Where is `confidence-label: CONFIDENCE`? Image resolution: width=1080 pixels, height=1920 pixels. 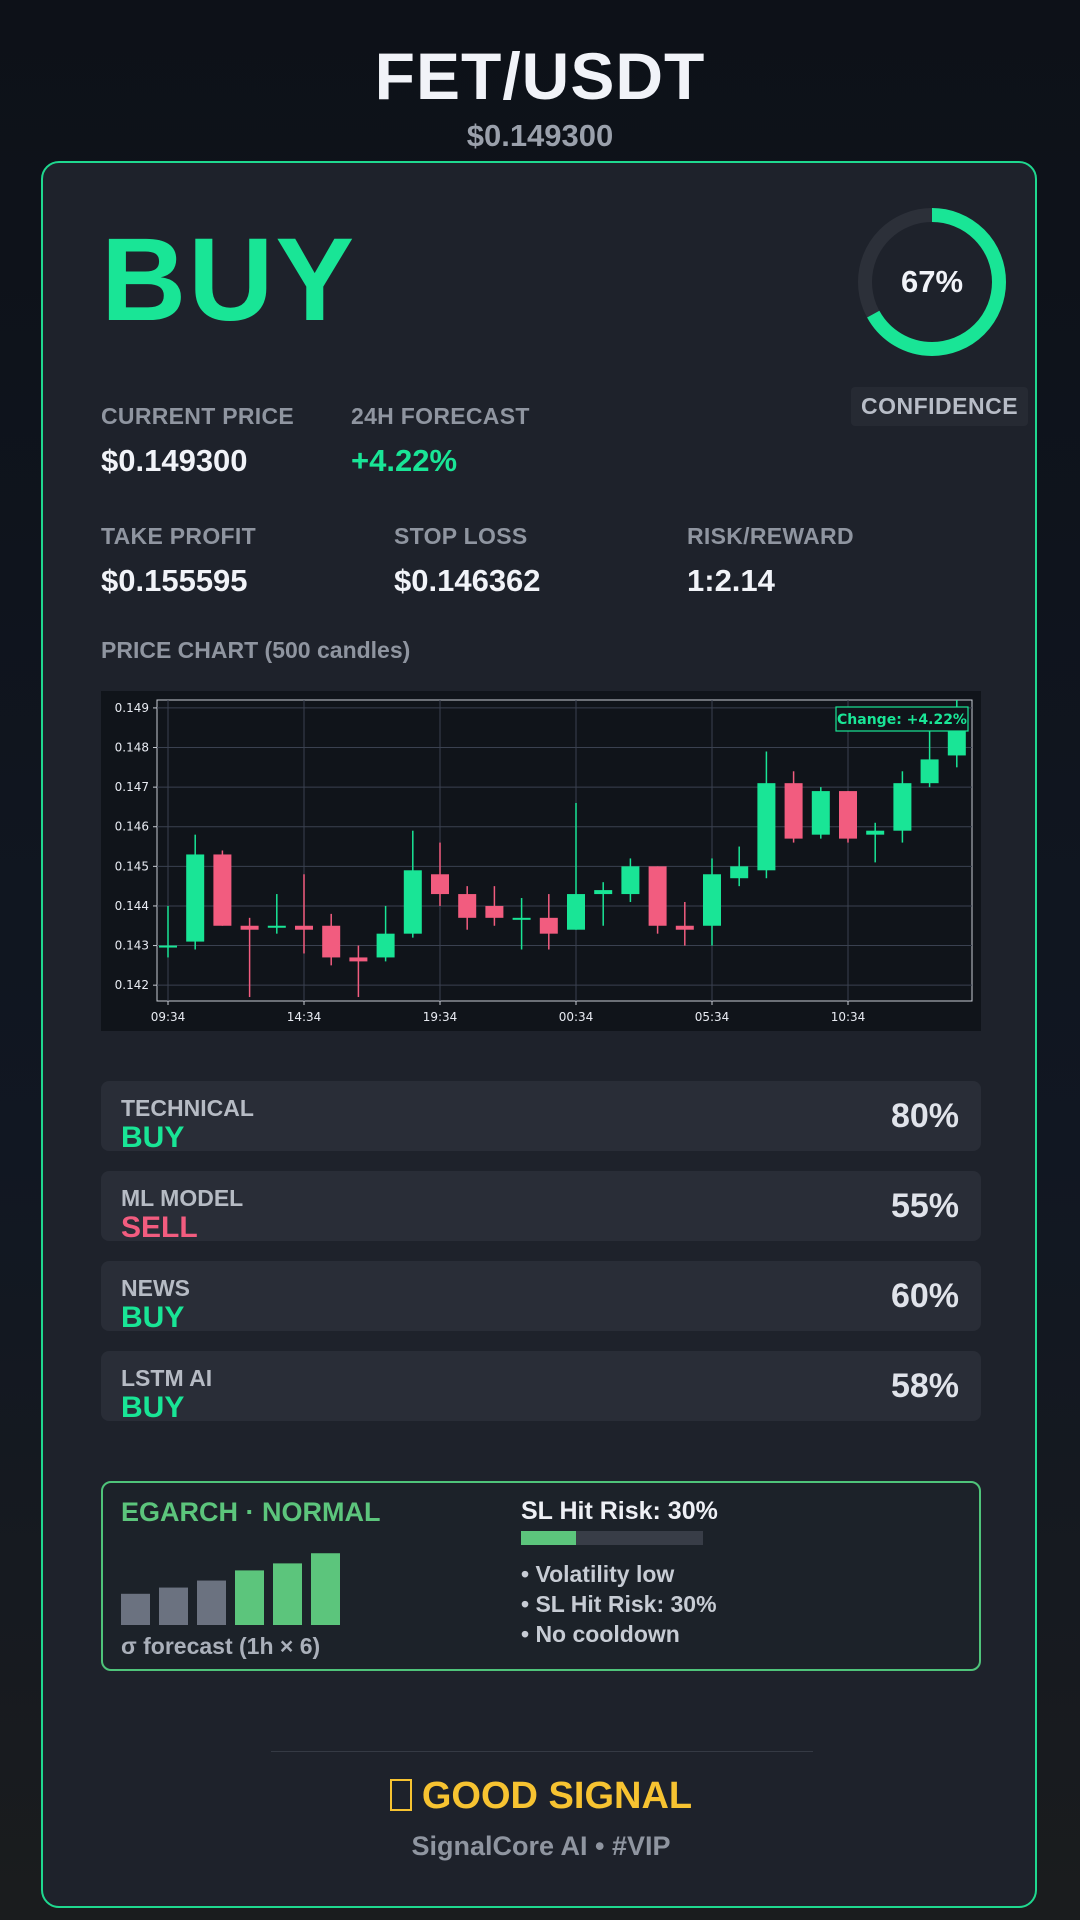 confidence-label: CONFIDENCE is located at coordinates (940, 406).